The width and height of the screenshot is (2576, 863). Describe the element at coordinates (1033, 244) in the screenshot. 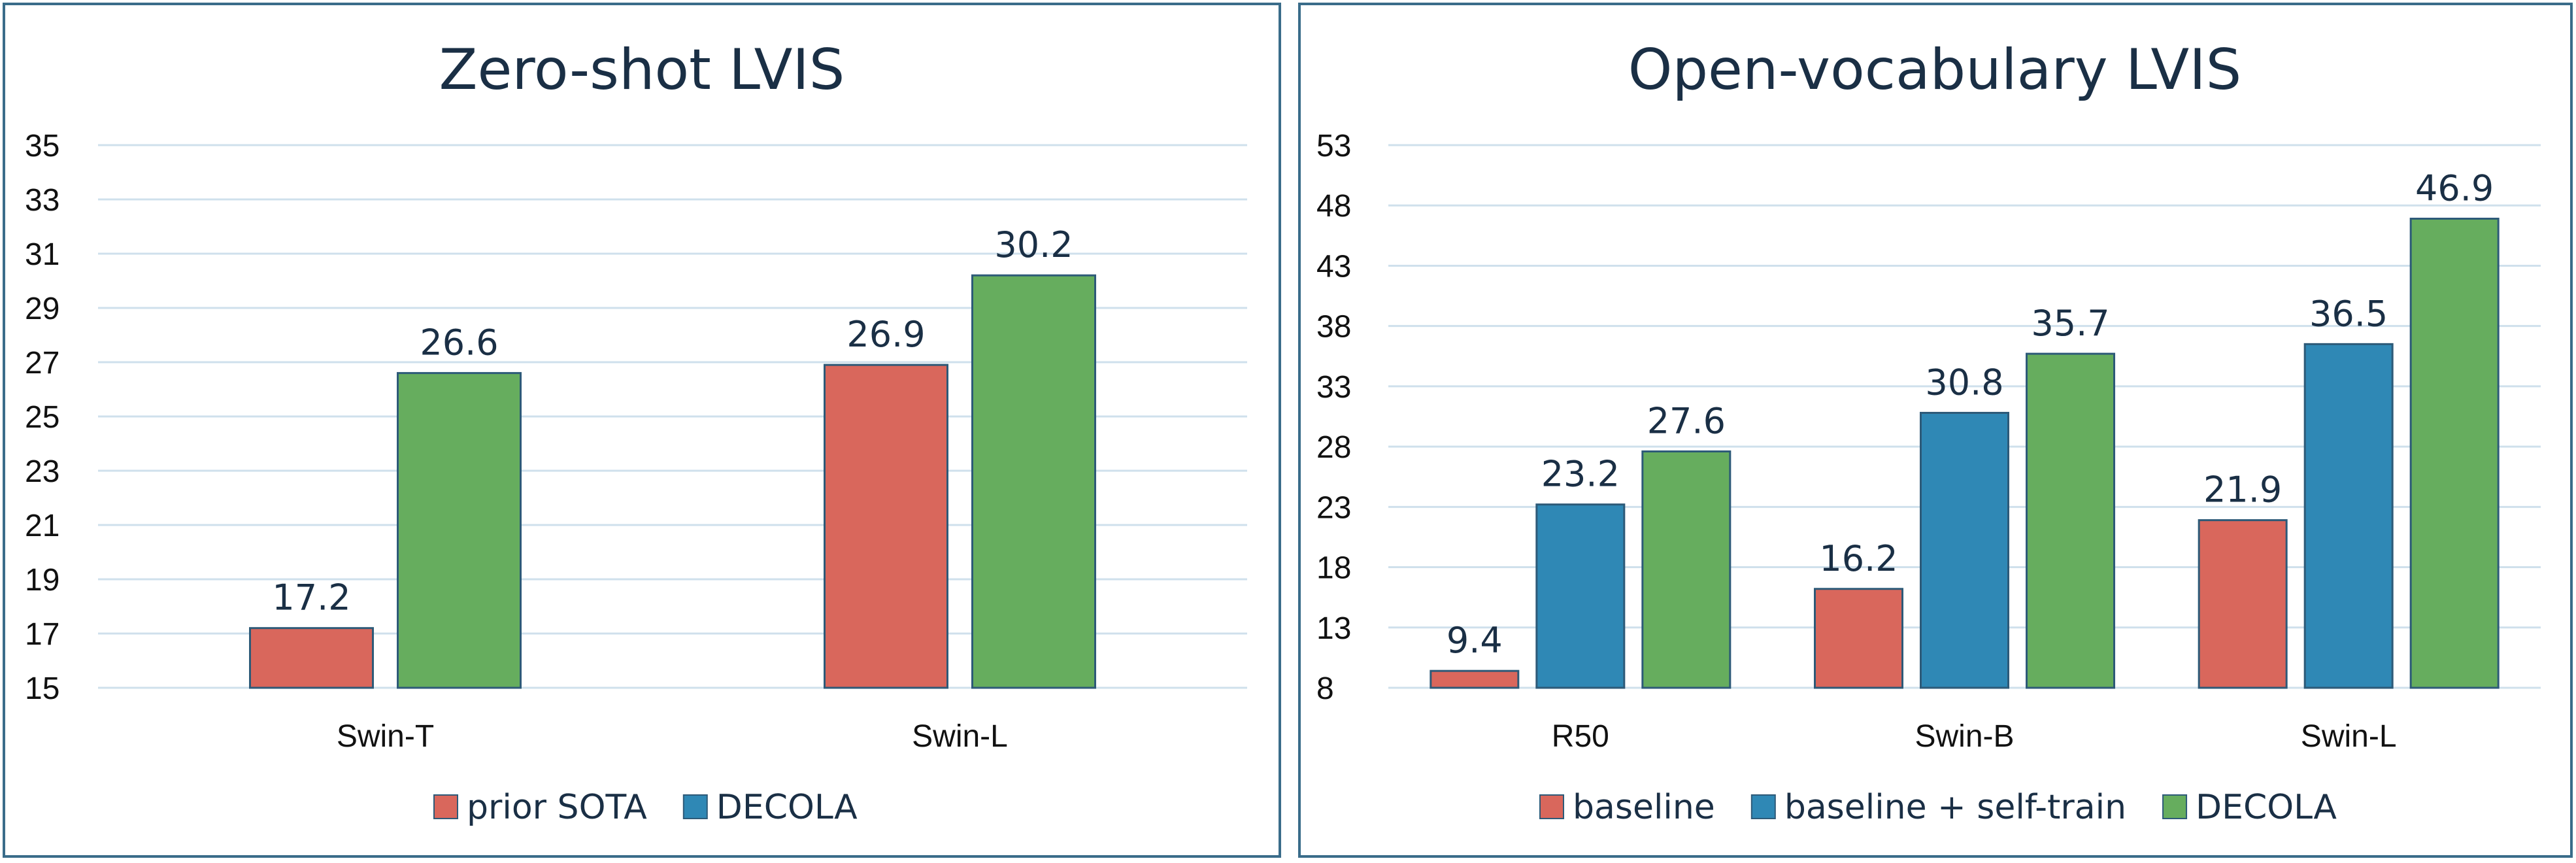

I see `data-label: 30.2` at that location.